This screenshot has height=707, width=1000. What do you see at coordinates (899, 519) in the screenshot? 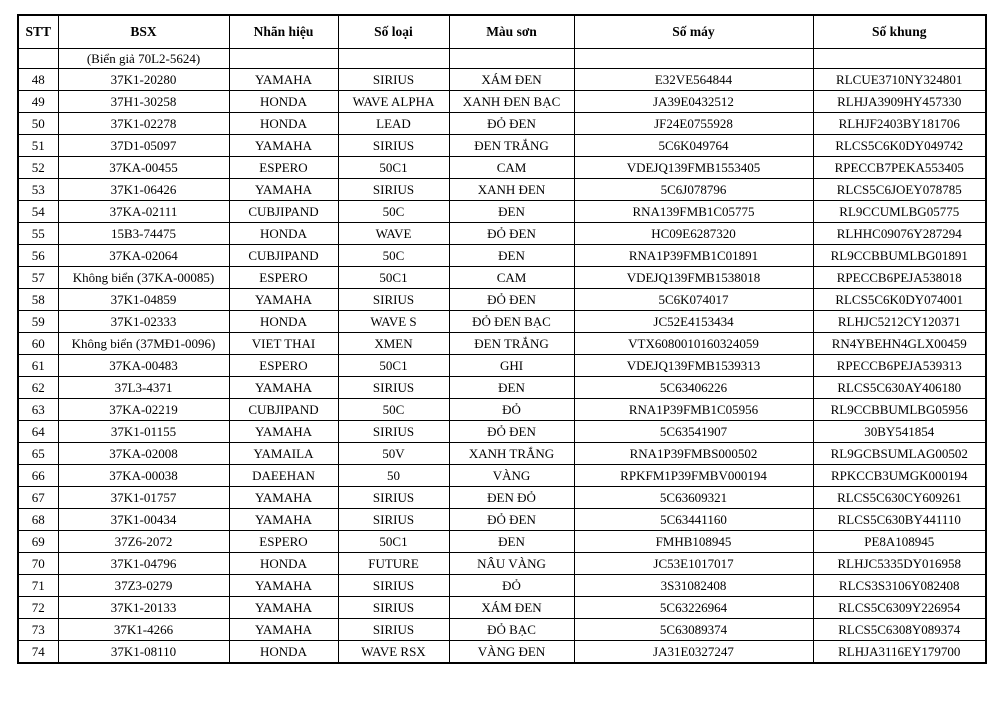
I see `table-cell: RLCS5C630BY441110` at bounding box center [899, 519].